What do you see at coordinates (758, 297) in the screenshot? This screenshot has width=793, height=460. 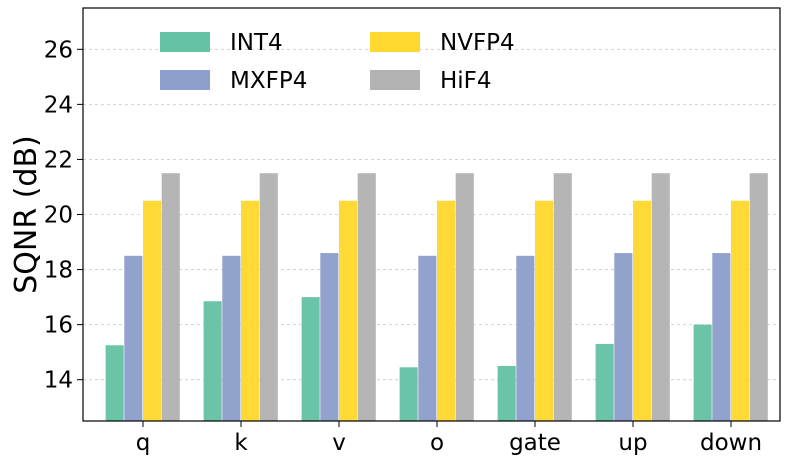 I see `bar-hif4-down` at bounding box center [758, 297].